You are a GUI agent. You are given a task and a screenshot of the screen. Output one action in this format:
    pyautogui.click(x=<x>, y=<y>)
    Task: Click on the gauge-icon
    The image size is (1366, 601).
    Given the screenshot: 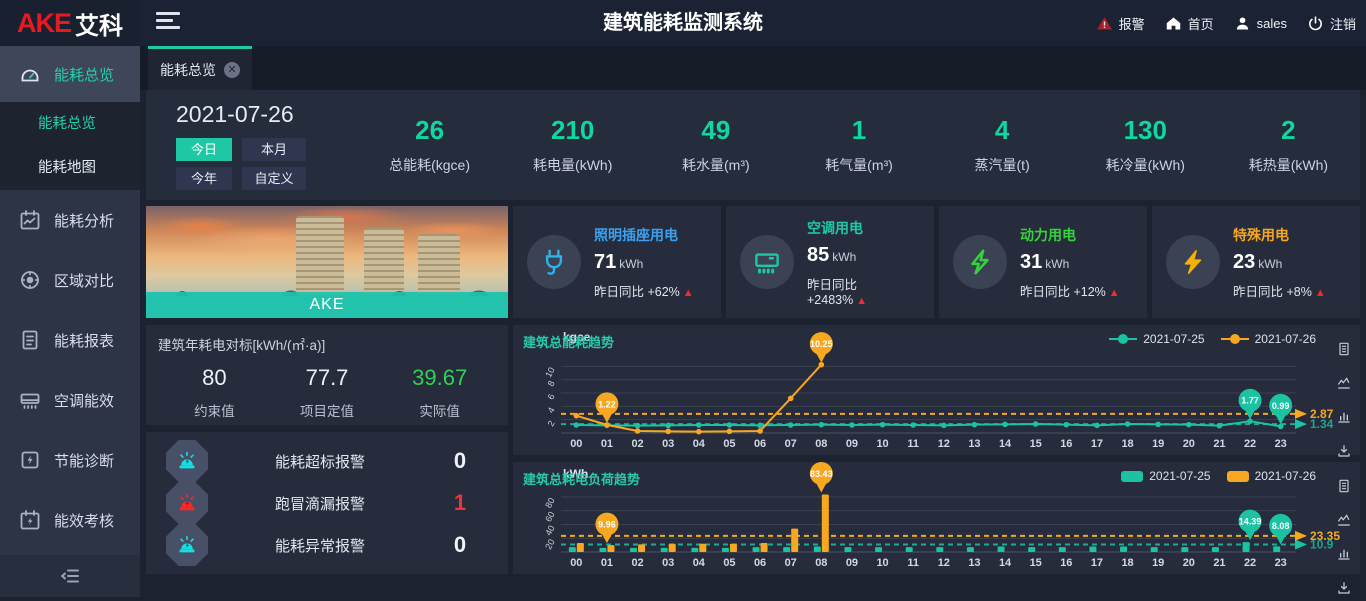 What is the action you would take?
    pyautogui.click(x=30, y=74)
    